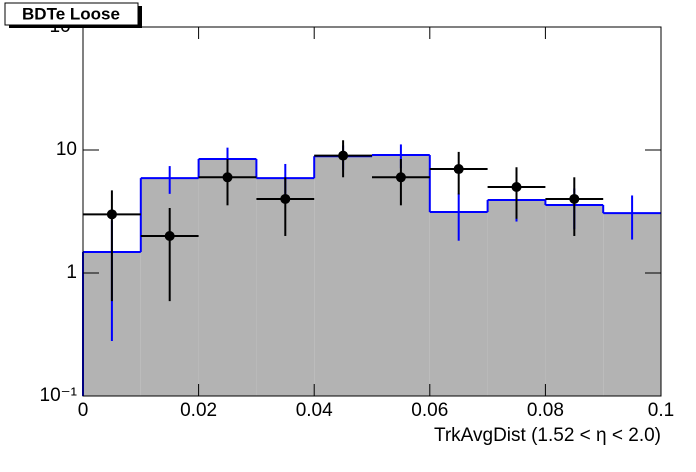 This screenshot has height=472, width=696. I want to click on x-tick-label: 0.06, so click(429, 410).